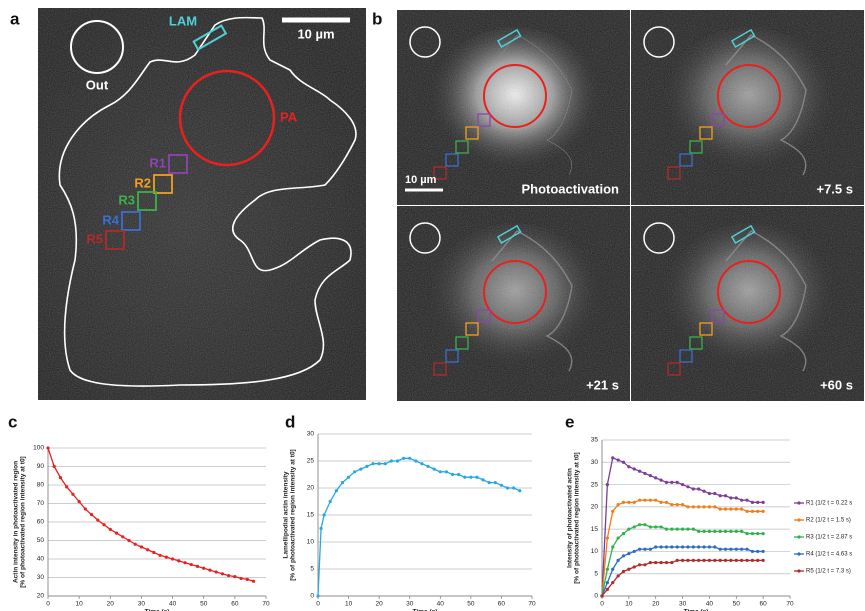 This screenshot has width=865, height=611. Describe the element at coordinates (683, 604) in the screenshot. I see `x-tick-label: 30` at that location.